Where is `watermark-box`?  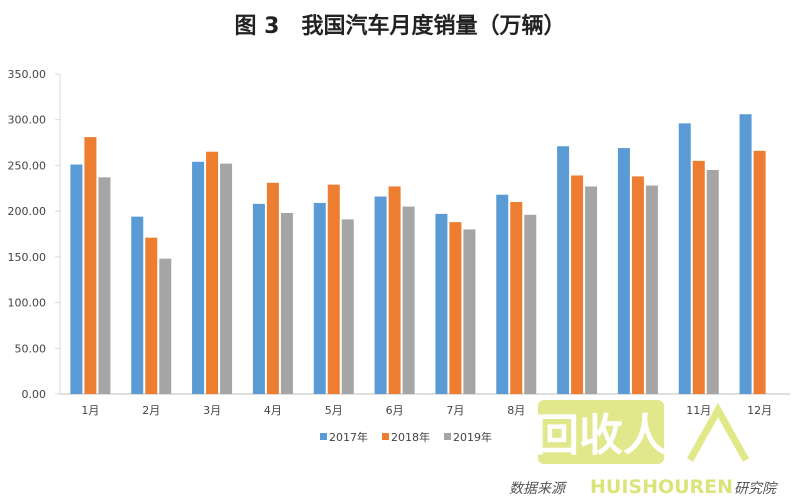
watermark-box is located at coordinates (601, 432).